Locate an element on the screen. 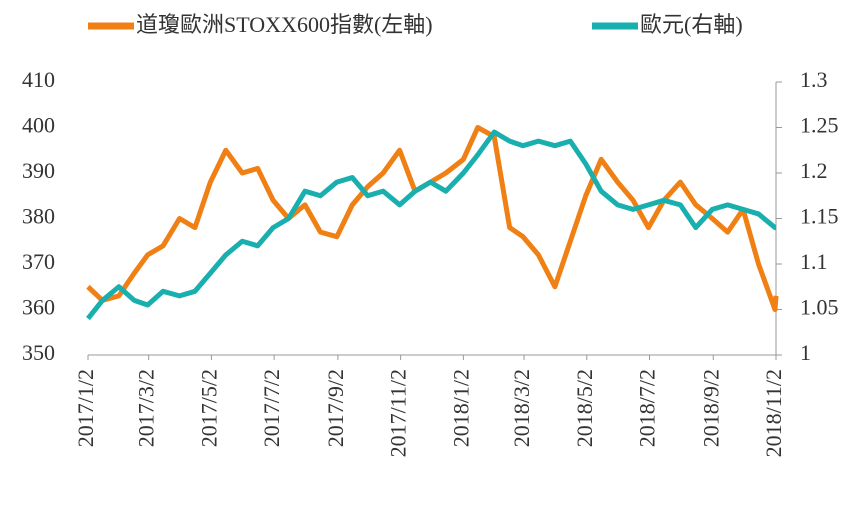 The width and height of the screenshot is (859, 514). x-tick-label: 2018/7/2 is located at coordinates (647, 408).